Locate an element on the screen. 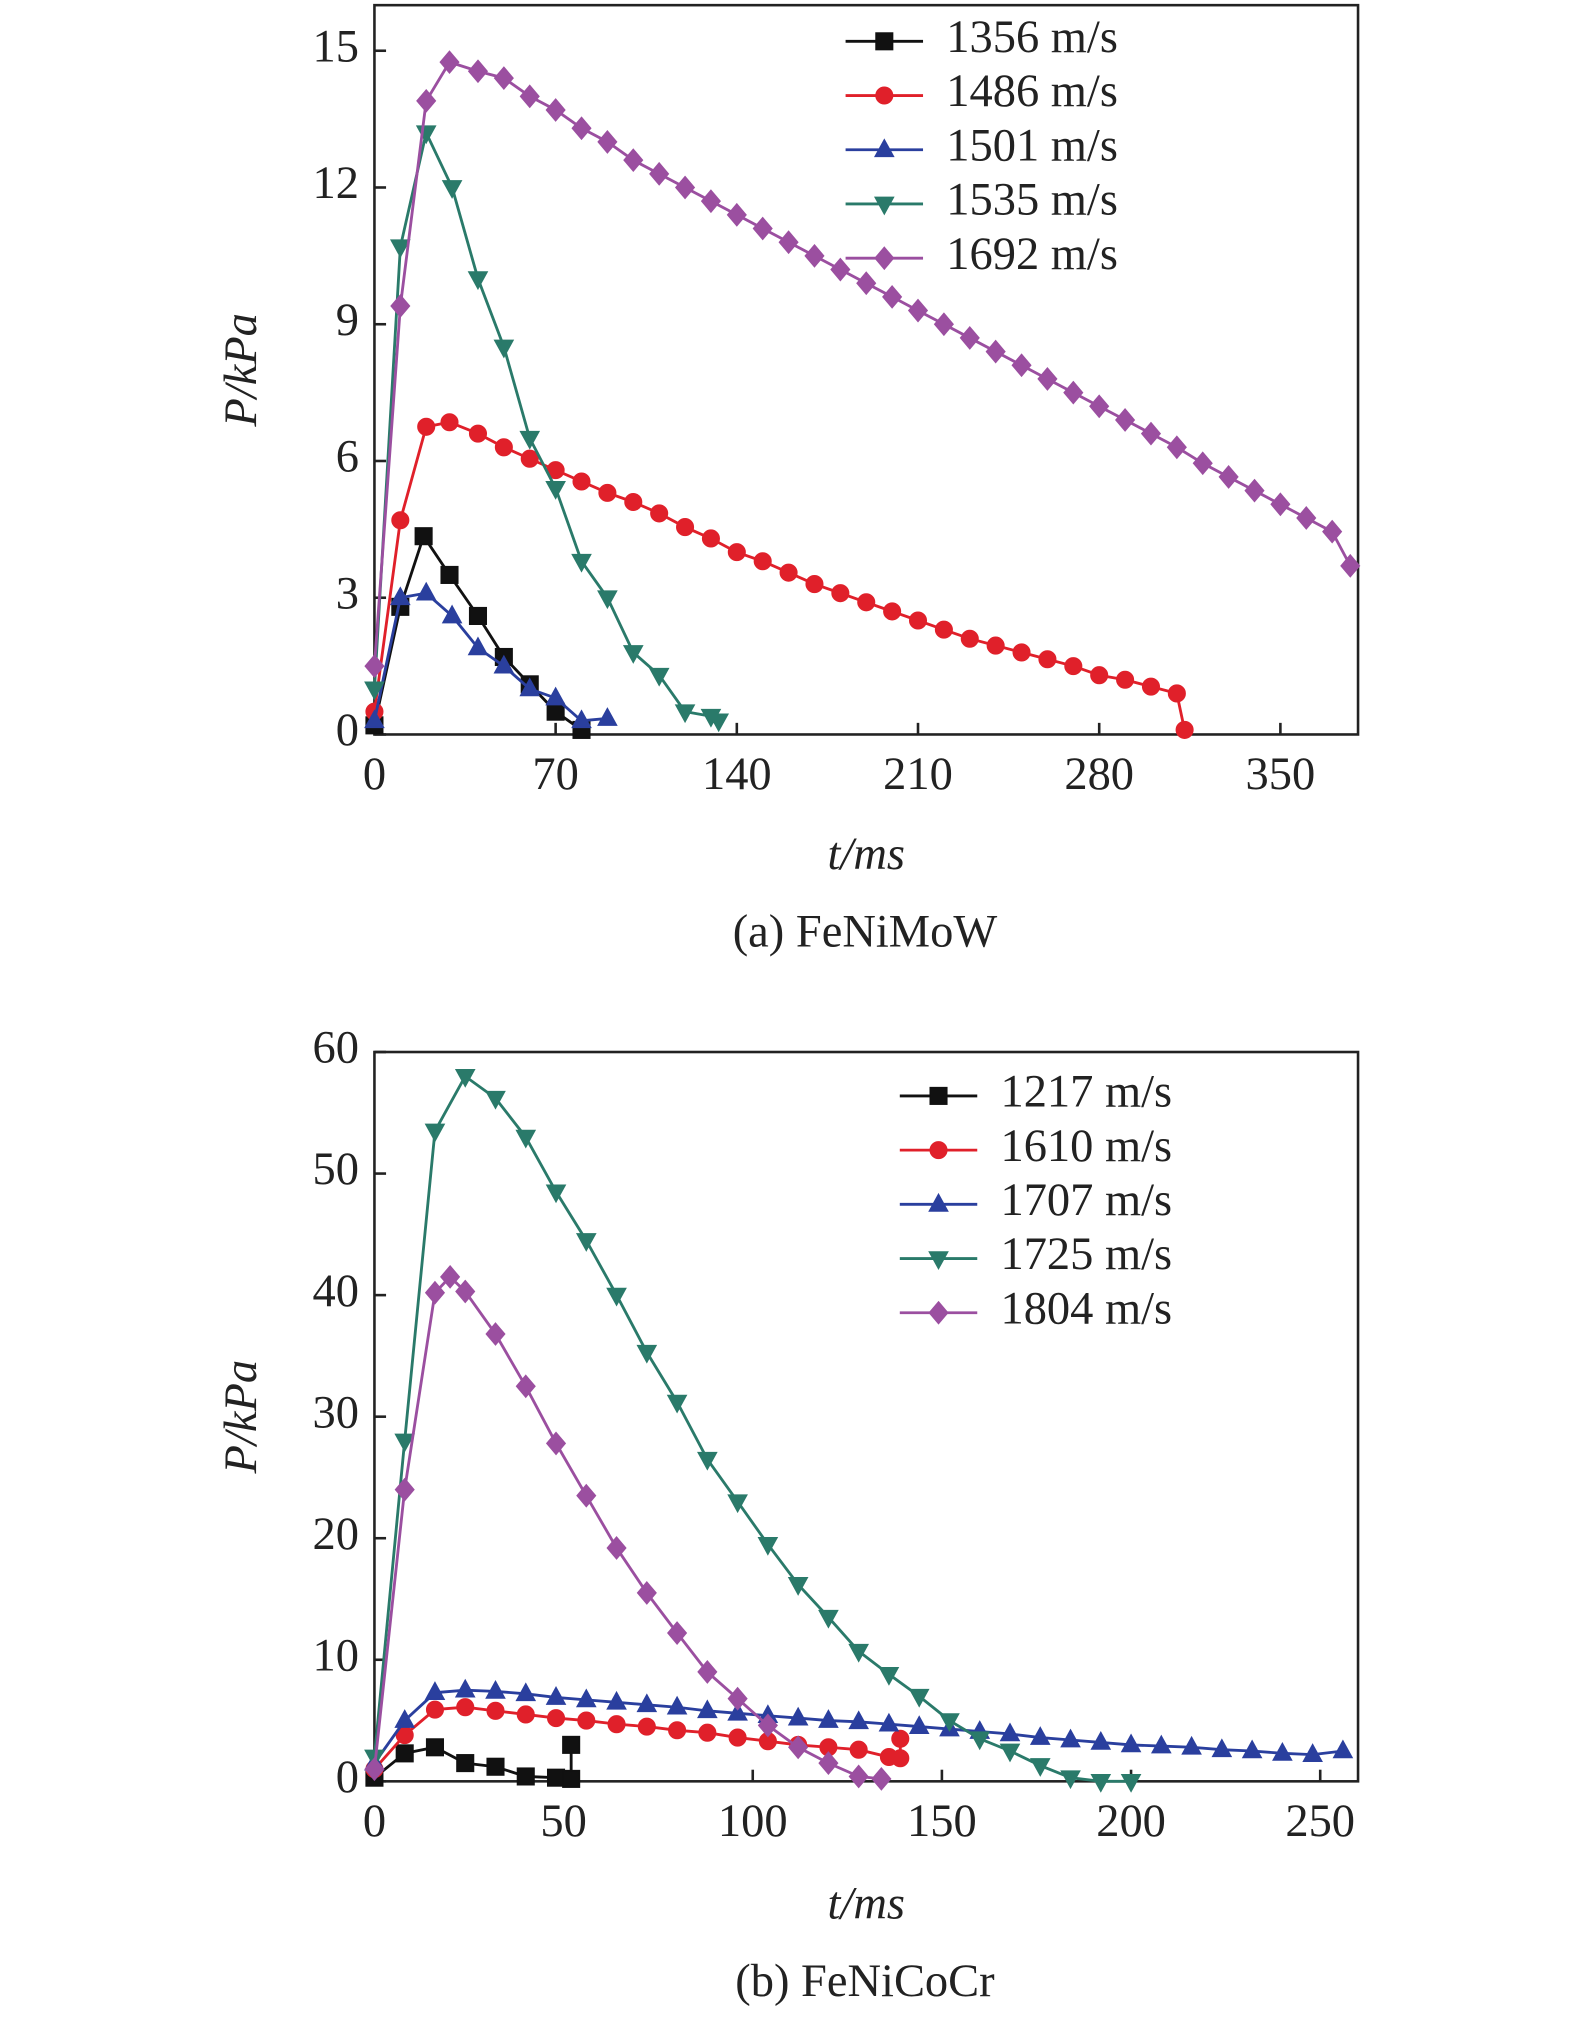  y-tick-label: 6 is located at coordinates (347, 457).